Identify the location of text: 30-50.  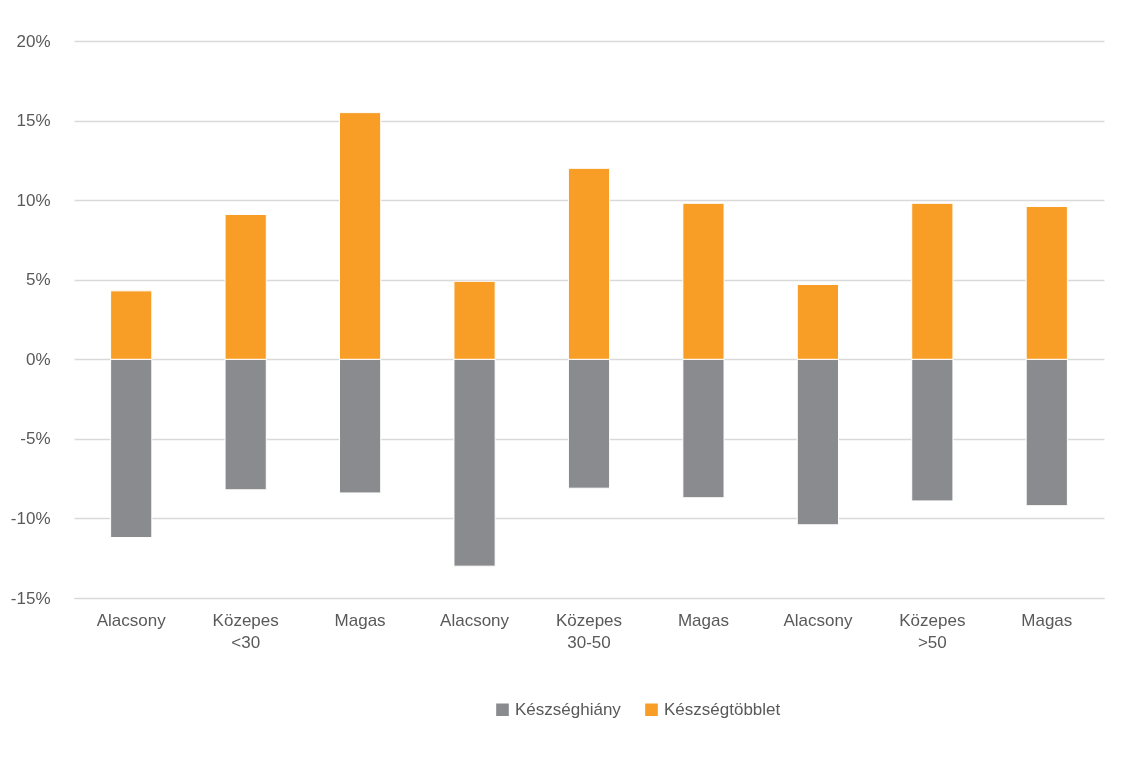
(589, 642).